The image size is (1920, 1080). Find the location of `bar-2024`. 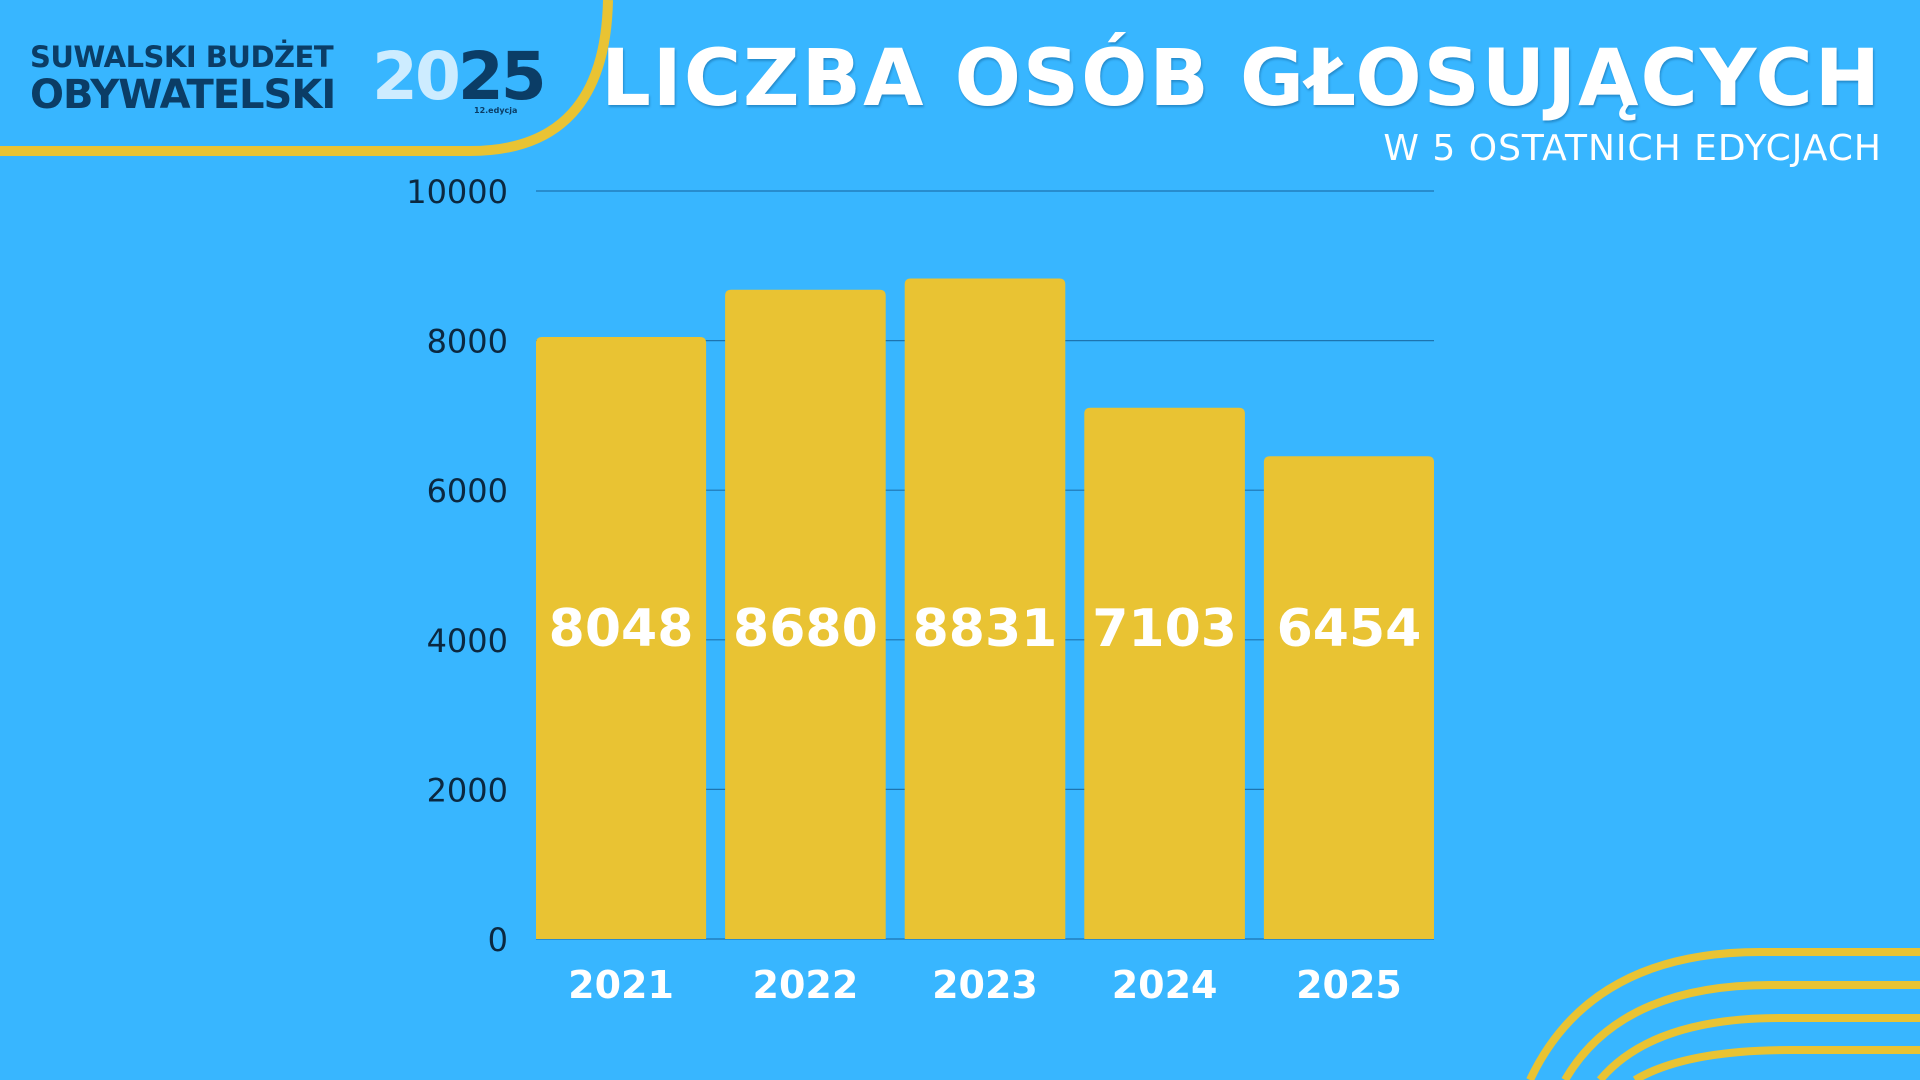

bar-2024 is located at coordinates (1164, 673).